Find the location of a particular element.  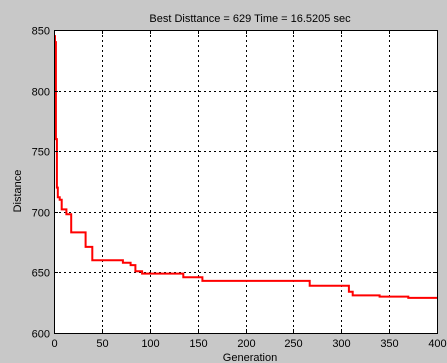

x-tick-label: 0 is located at coordinates (54, 344).